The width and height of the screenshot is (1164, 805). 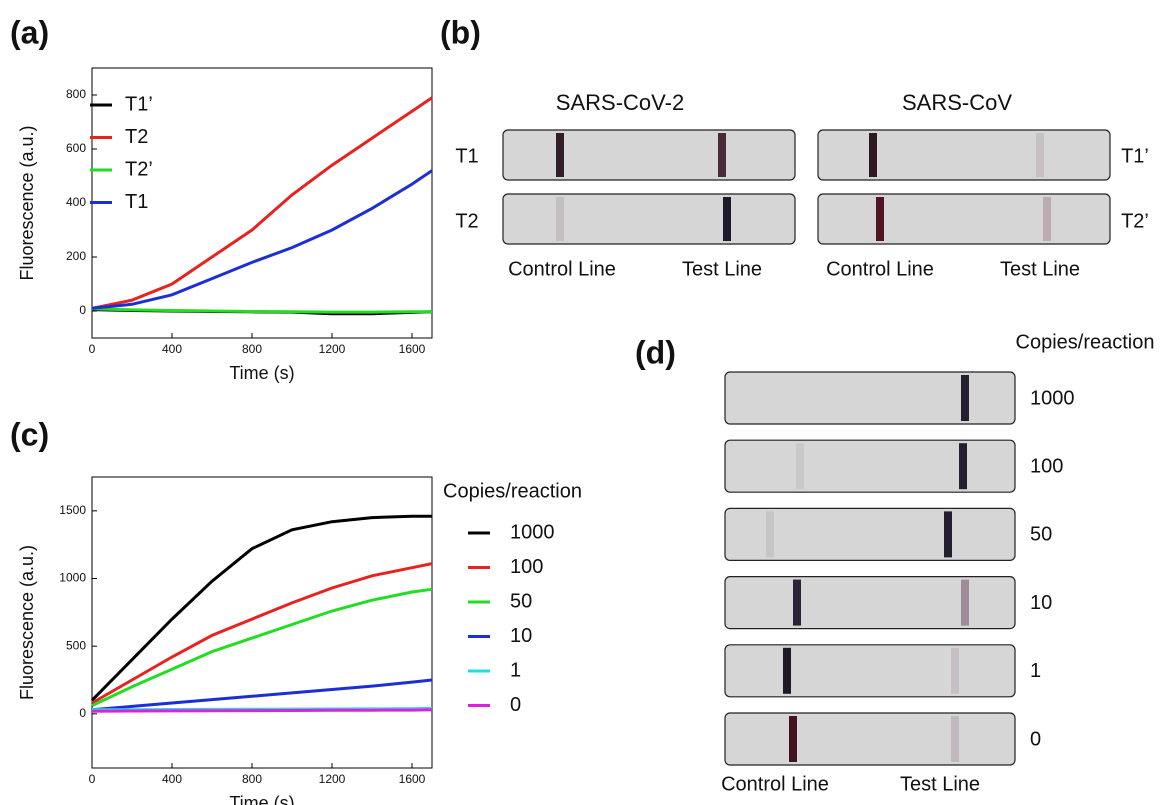 What do you see at coordinates (76, 202) in the screenshot?
I see `y-tick-label: 400` at bounding box center [76, 202].